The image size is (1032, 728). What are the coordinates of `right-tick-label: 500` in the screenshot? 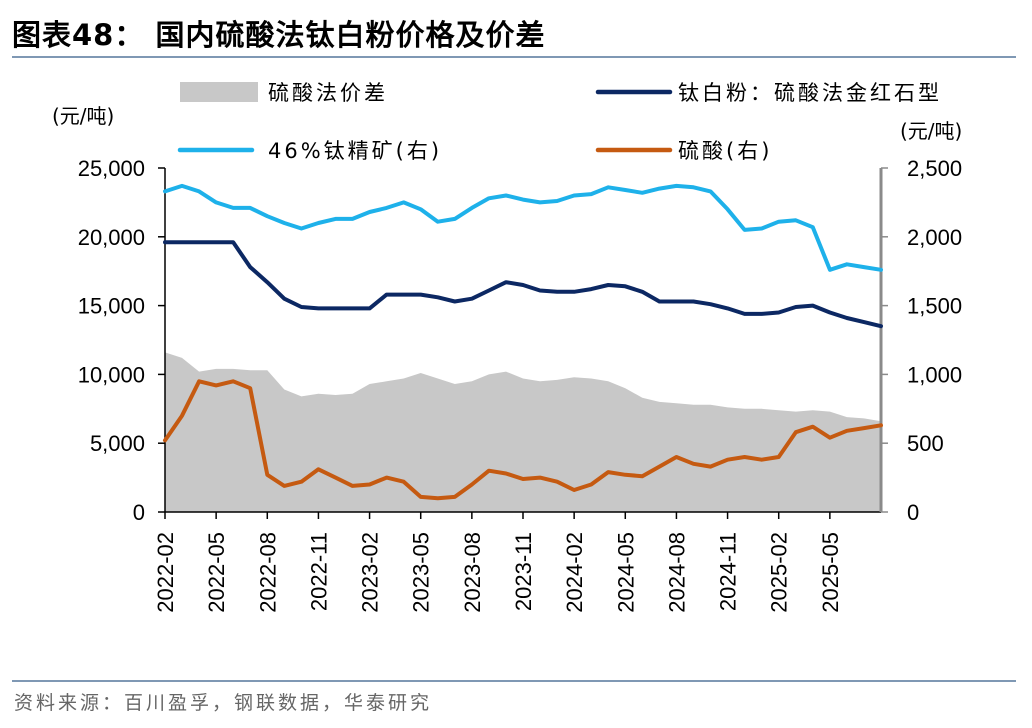 It's located at (925, 443).